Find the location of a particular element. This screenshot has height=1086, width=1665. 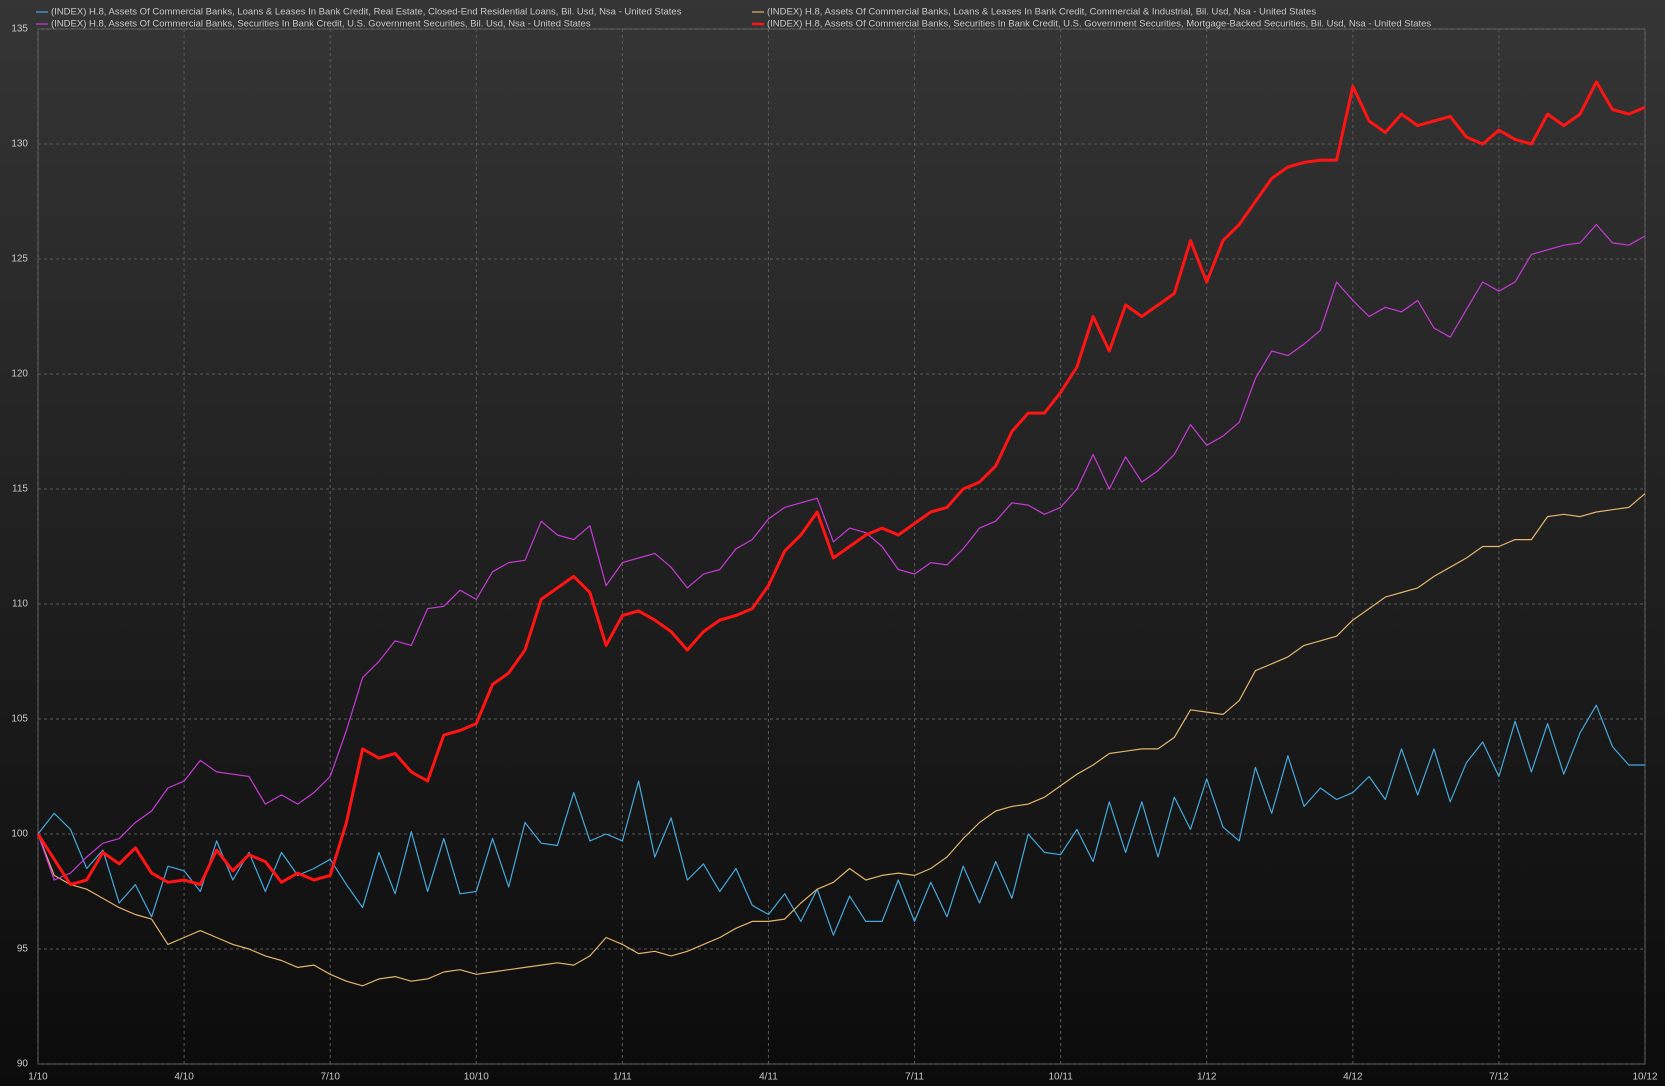

x-tick-label: 1/11 is located at coordinates (622, 1077).